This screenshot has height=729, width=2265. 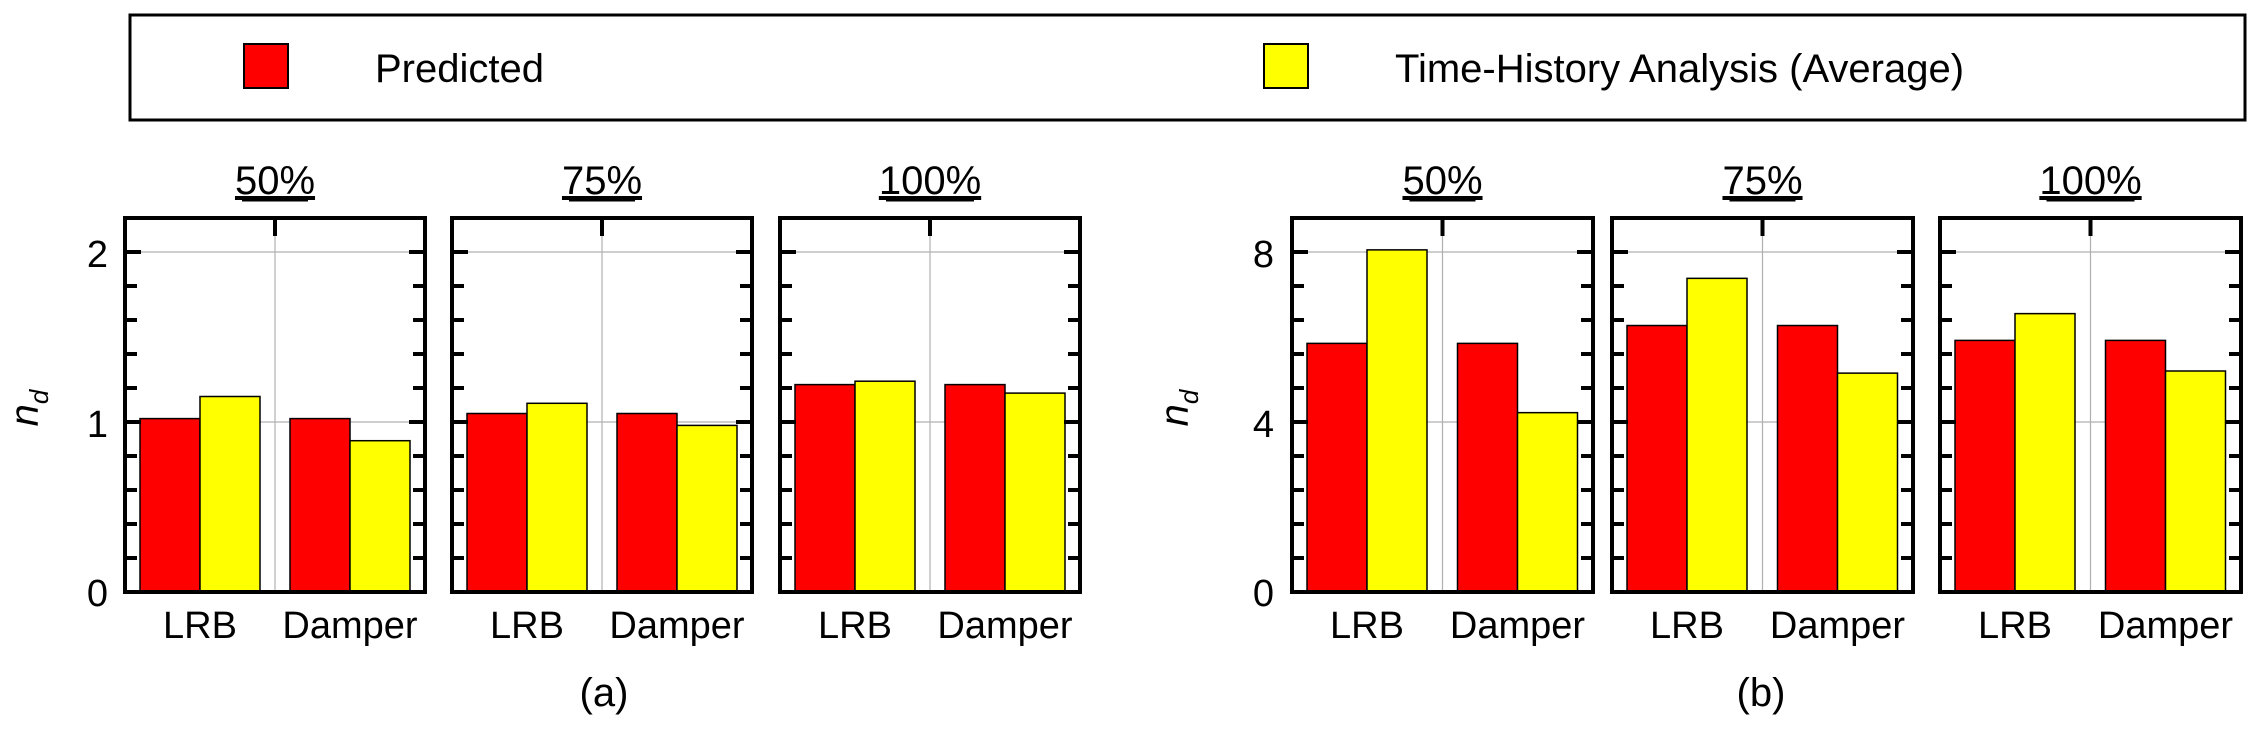 What do you see at coordinates (1263, 255) in the screenshot?
I see `panel-b-ytick-8: 8` at bounding box center [1263, 255].